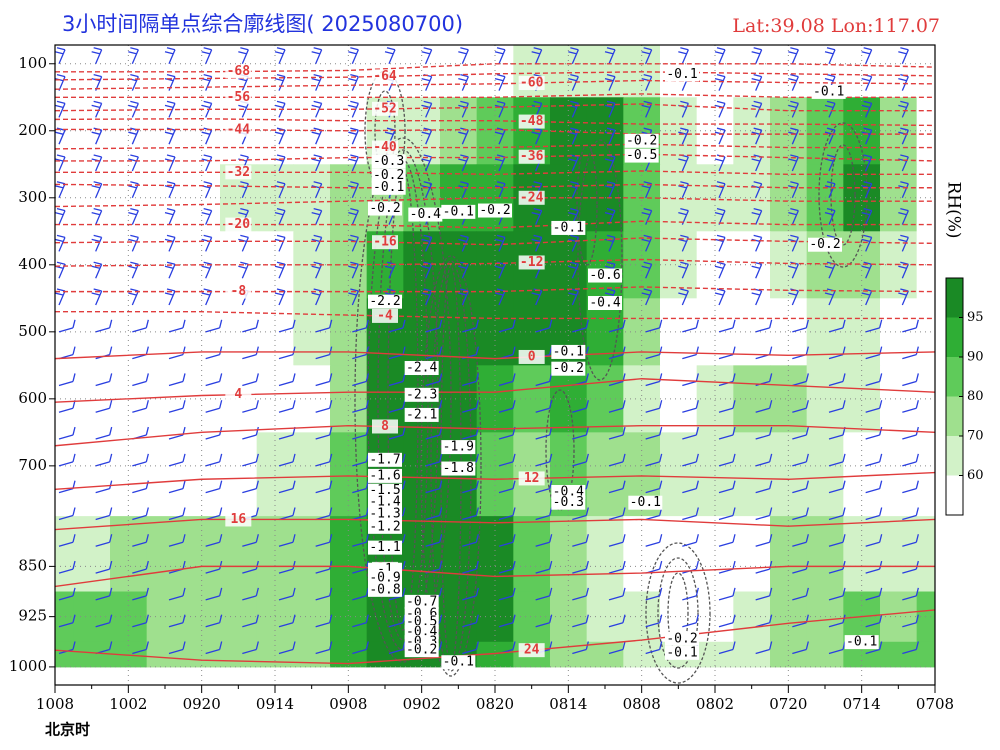  I want to click on colorbar-label: RH(%), so click(954, 209).